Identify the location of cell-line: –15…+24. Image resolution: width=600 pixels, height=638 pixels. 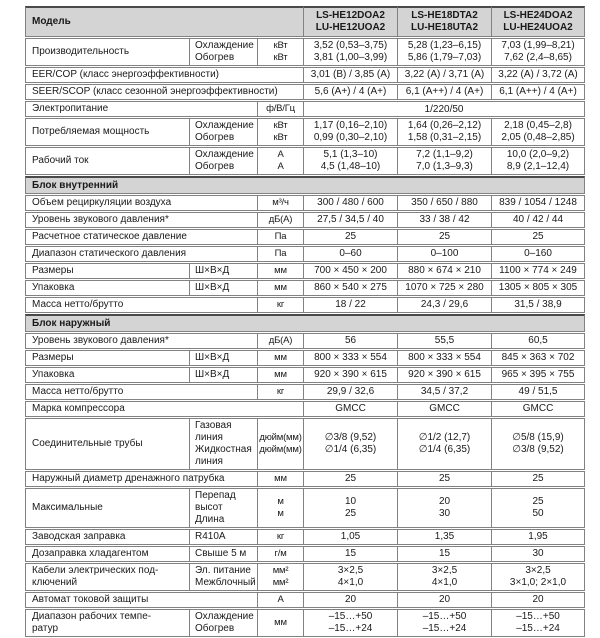
(444, 628).